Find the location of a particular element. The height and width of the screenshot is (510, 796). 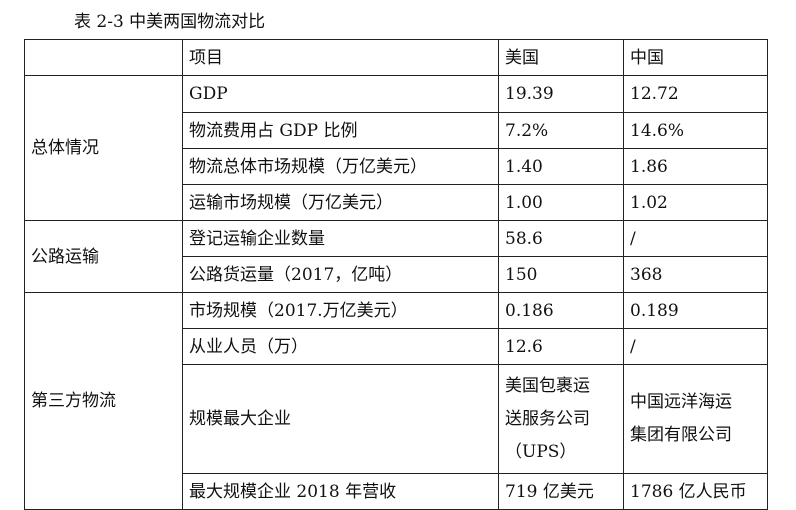

item-cell: 从业人员（万） is located at coordinates (340, 346).